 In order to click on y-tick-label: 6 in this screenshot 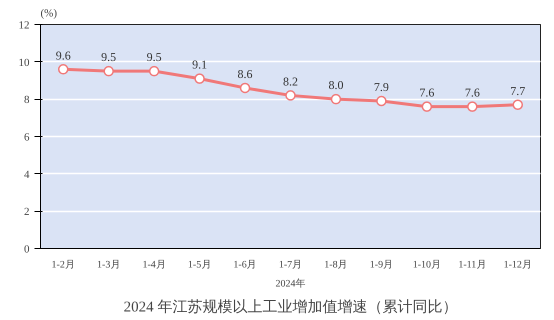, I will do `click(27, 138)`.